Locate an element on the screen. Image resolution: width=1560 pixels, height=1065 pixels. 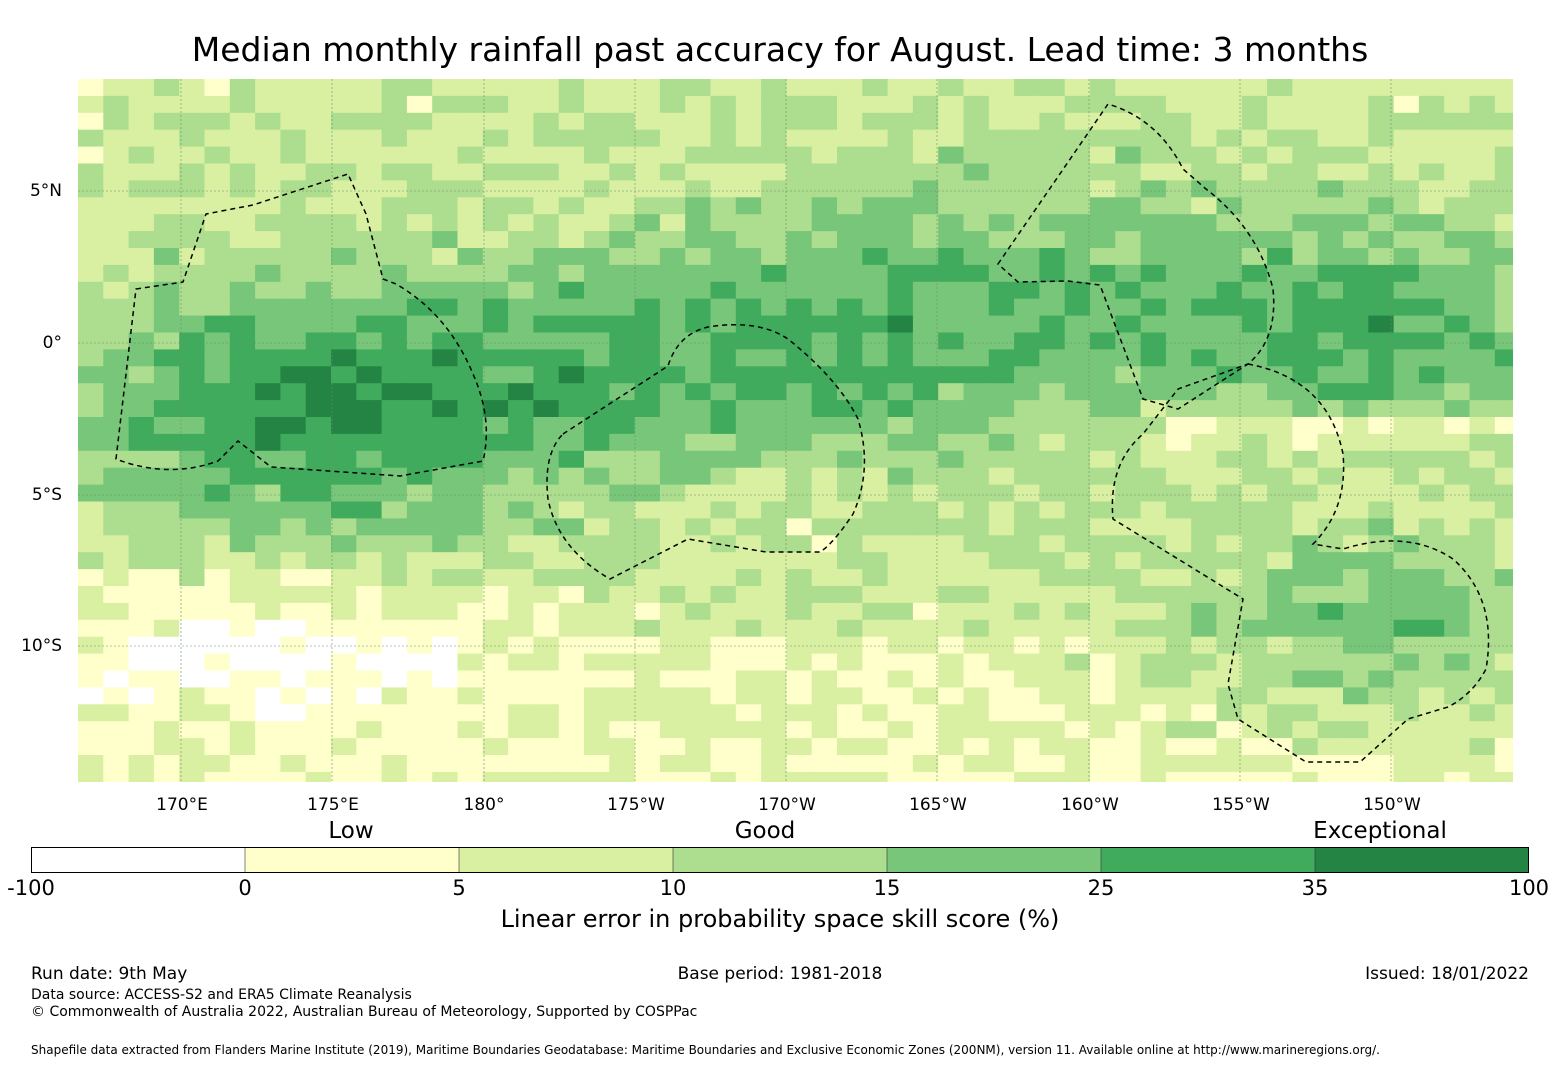
eez-boundary-tokelau is located at coordinates (706, 451).